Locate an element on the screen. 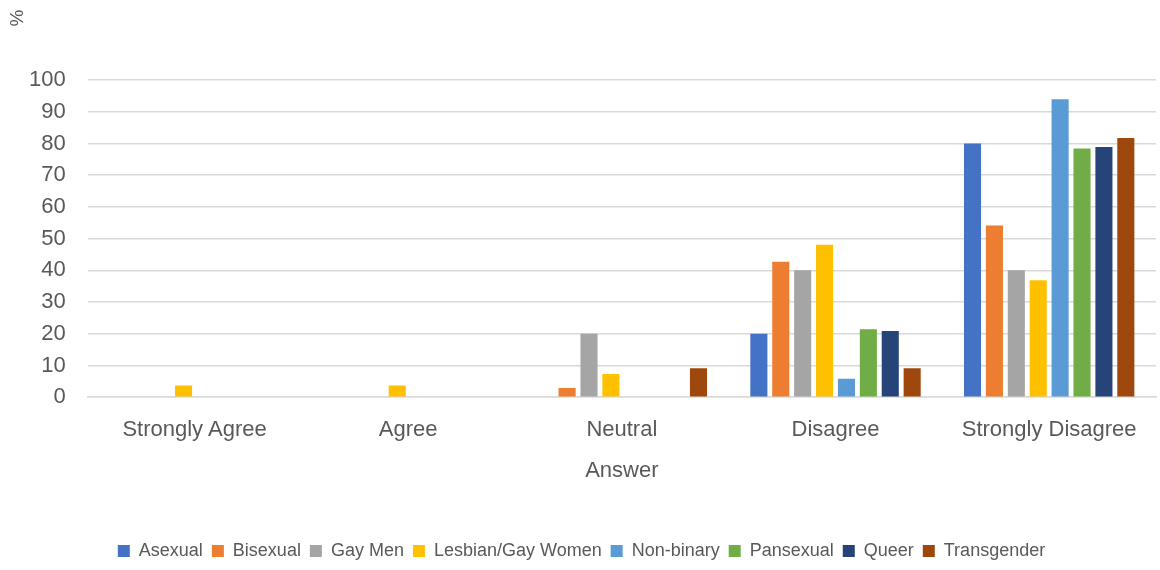 The height and width of the screenshot is (570, 1160). y-tick-label: 20 is located at coordinates (53, 332).